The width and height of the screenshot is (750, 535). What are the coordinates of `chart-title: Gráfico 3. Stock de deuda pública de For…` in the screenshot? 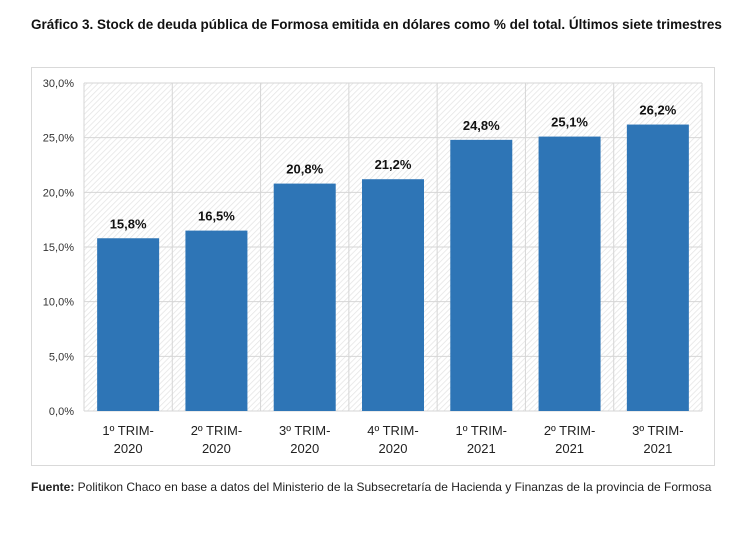 It's located at (376, 24).